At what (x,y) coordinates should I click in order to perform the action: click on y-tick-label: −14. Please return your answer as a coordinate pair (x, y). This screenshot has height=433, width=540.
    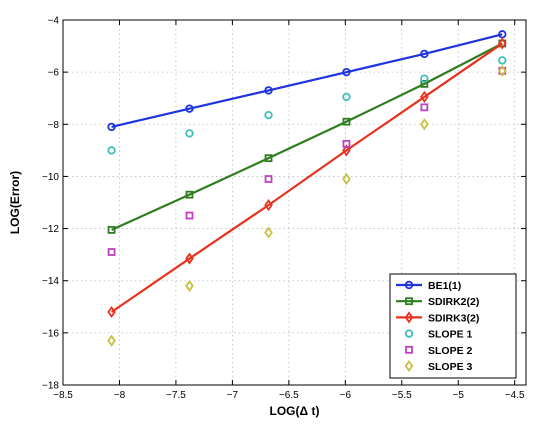
    Looking at the image, I should click on (50, 281).